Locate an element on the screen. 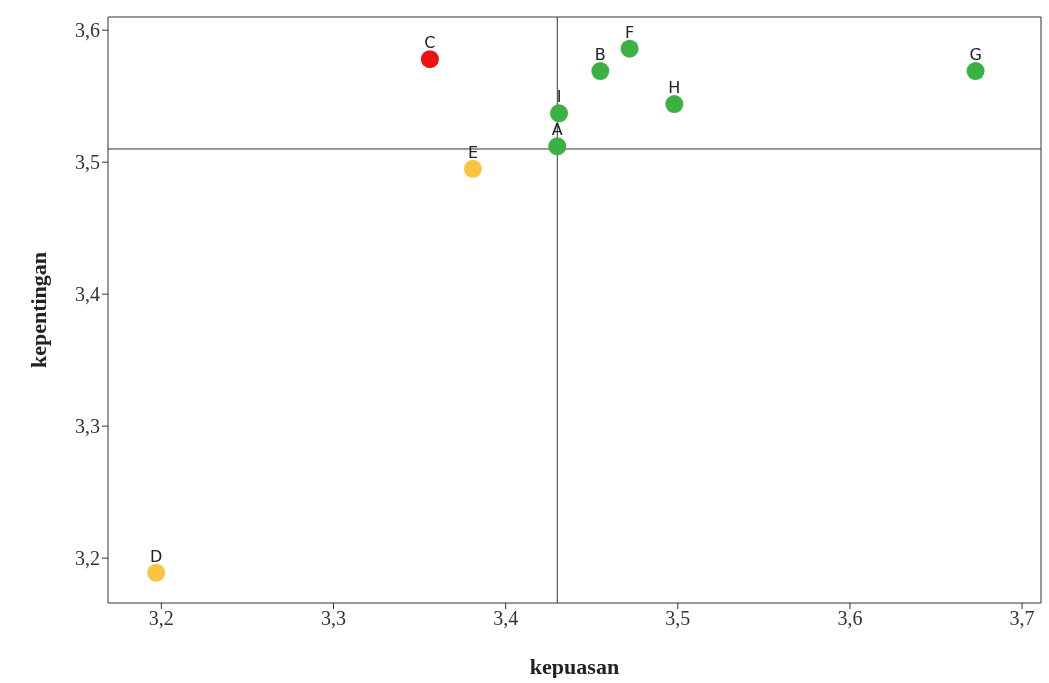 The width and height of the screenshot is (1049, 683). annotation: D is located at coordinates (156, 556).